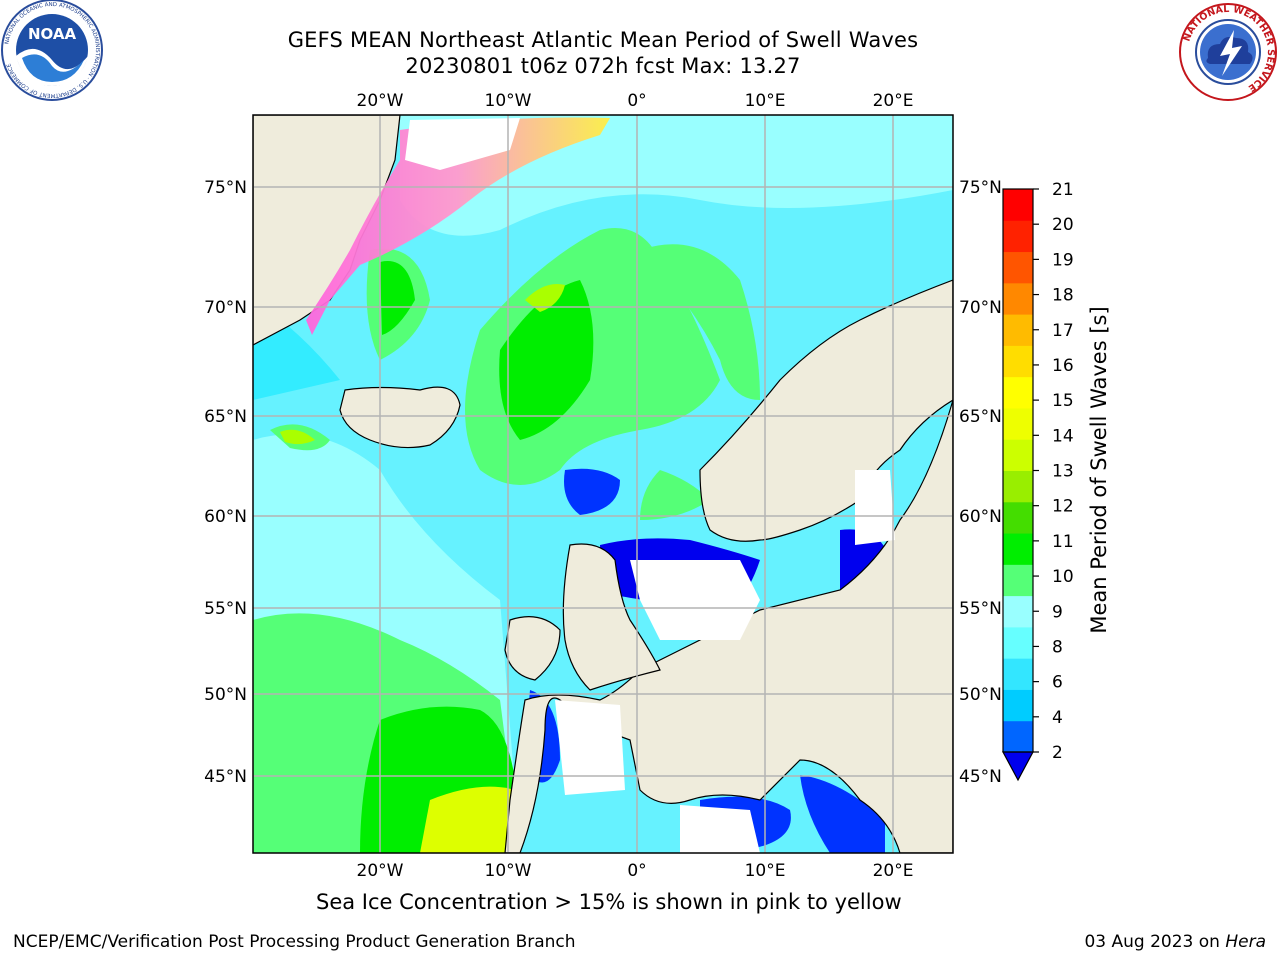  Describe the element at coordinates (1057, 612) in the screenshot. I see `colorbar-tick-label: 9` at that location.